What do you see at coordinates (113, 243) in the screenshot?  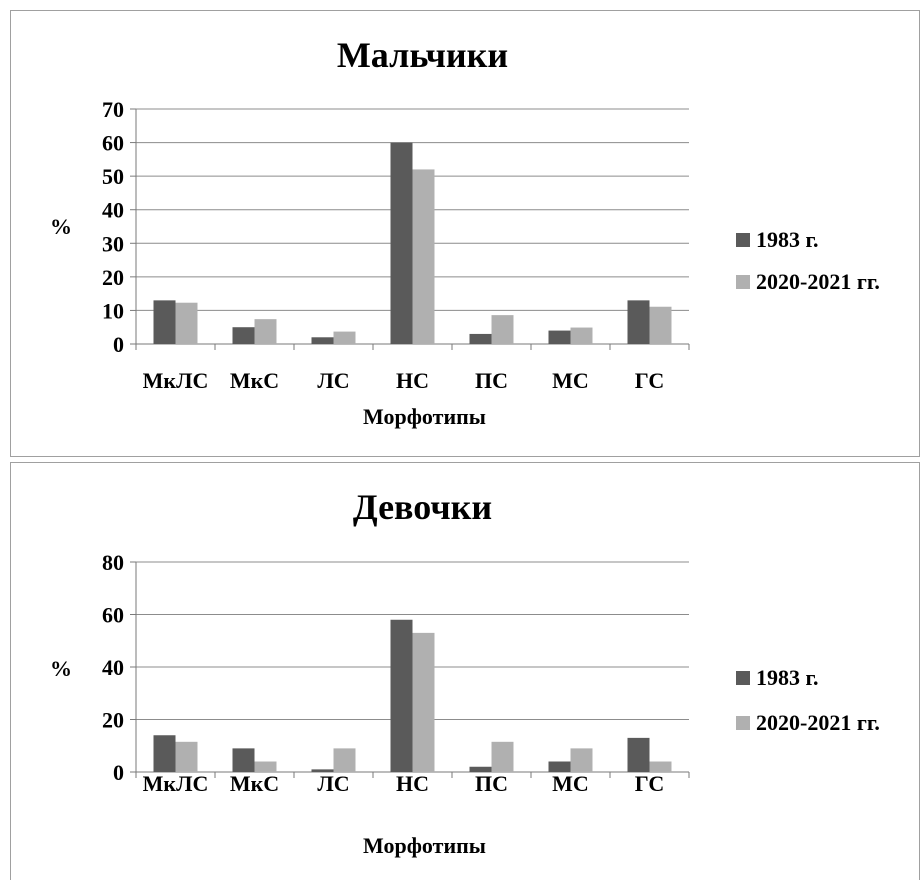 I see `y-tick-label: 30` at bounding box center [113, 243].